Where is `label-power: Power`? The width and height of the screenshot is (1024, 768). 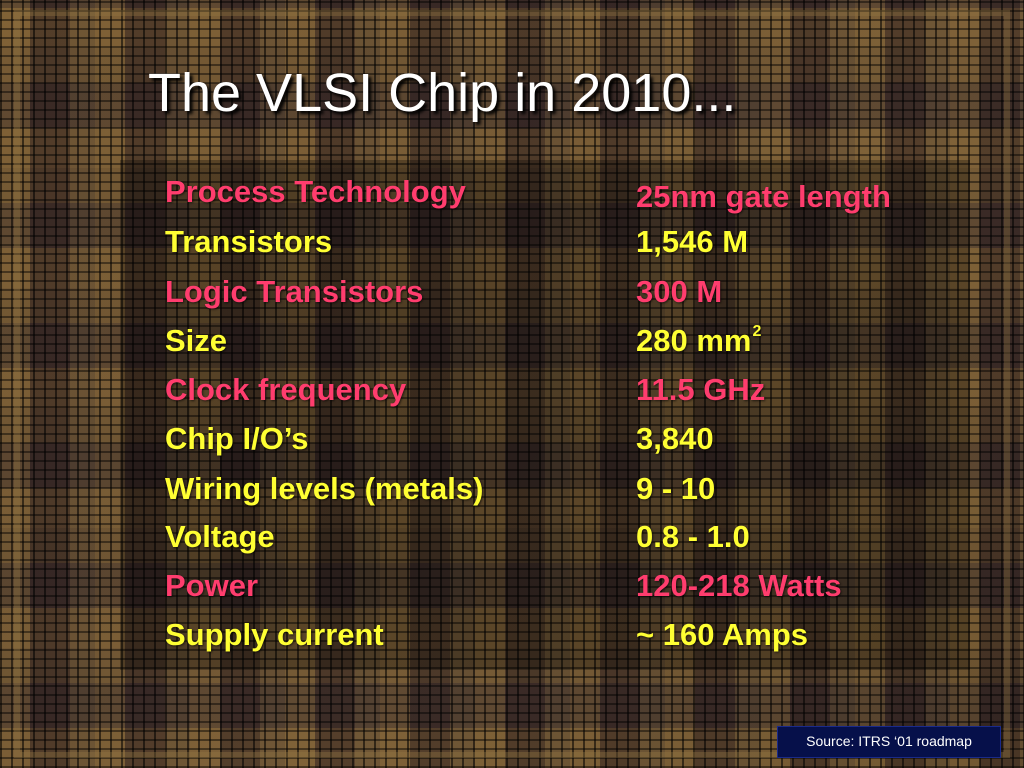 label-power: Power is located at coordinates (212, 585).